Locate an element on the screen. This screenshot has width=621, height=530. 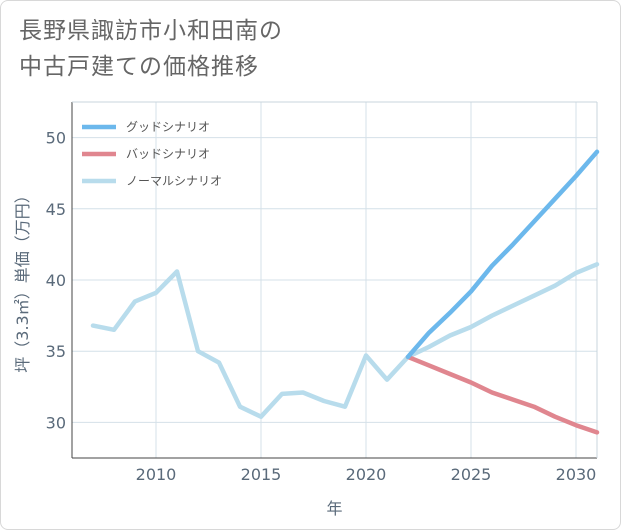
x-tick-label: 2030 is located at coordinates (576, 474).